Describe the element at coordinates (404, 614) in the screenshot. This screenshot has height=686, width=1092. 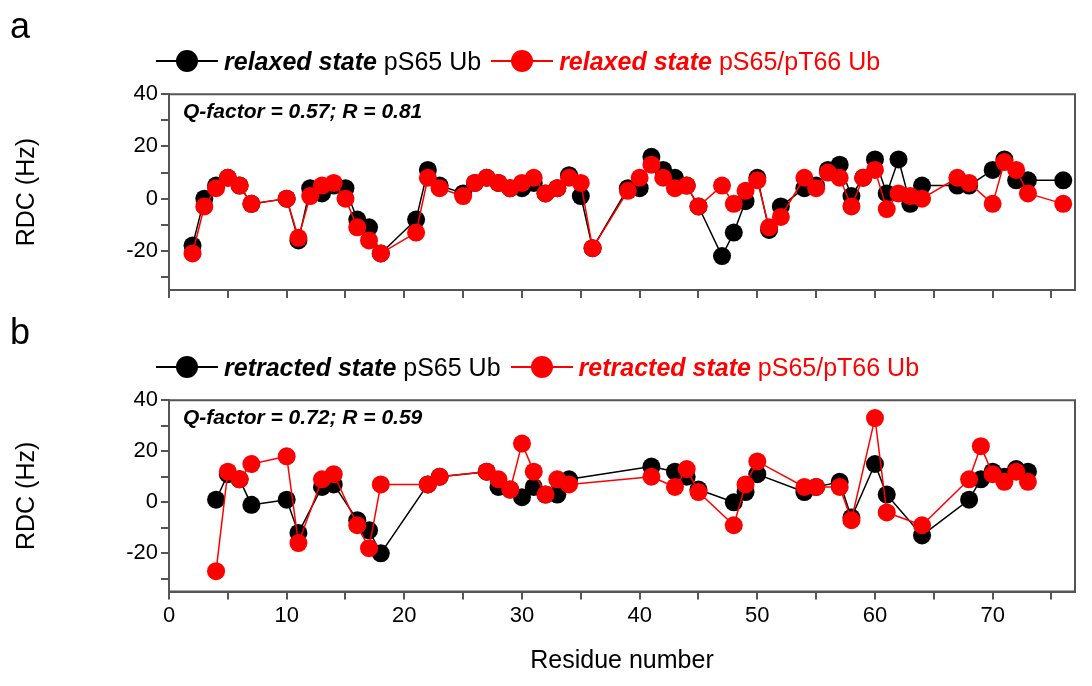
I see `x-tick-label: 20` at that location.